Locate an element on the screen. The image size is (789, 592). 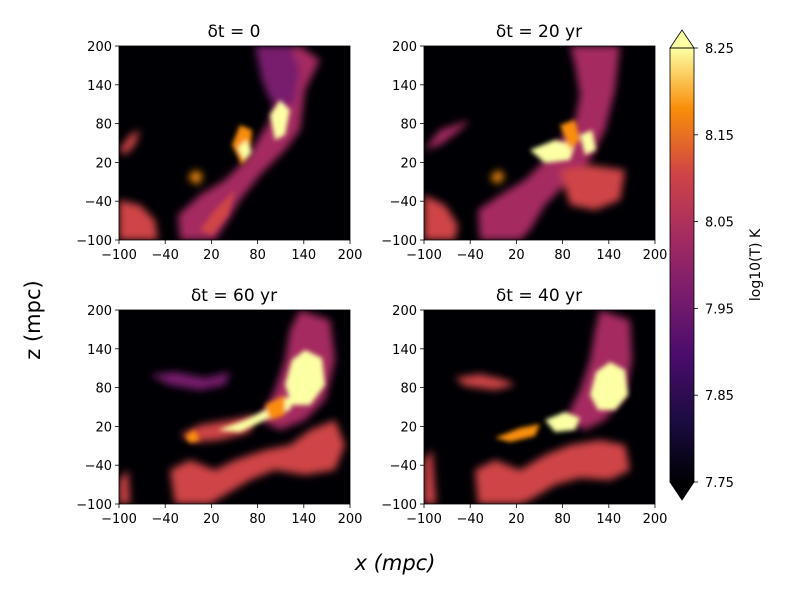
colorbar-label: log10(T) K is located at coordinates (756, 264).